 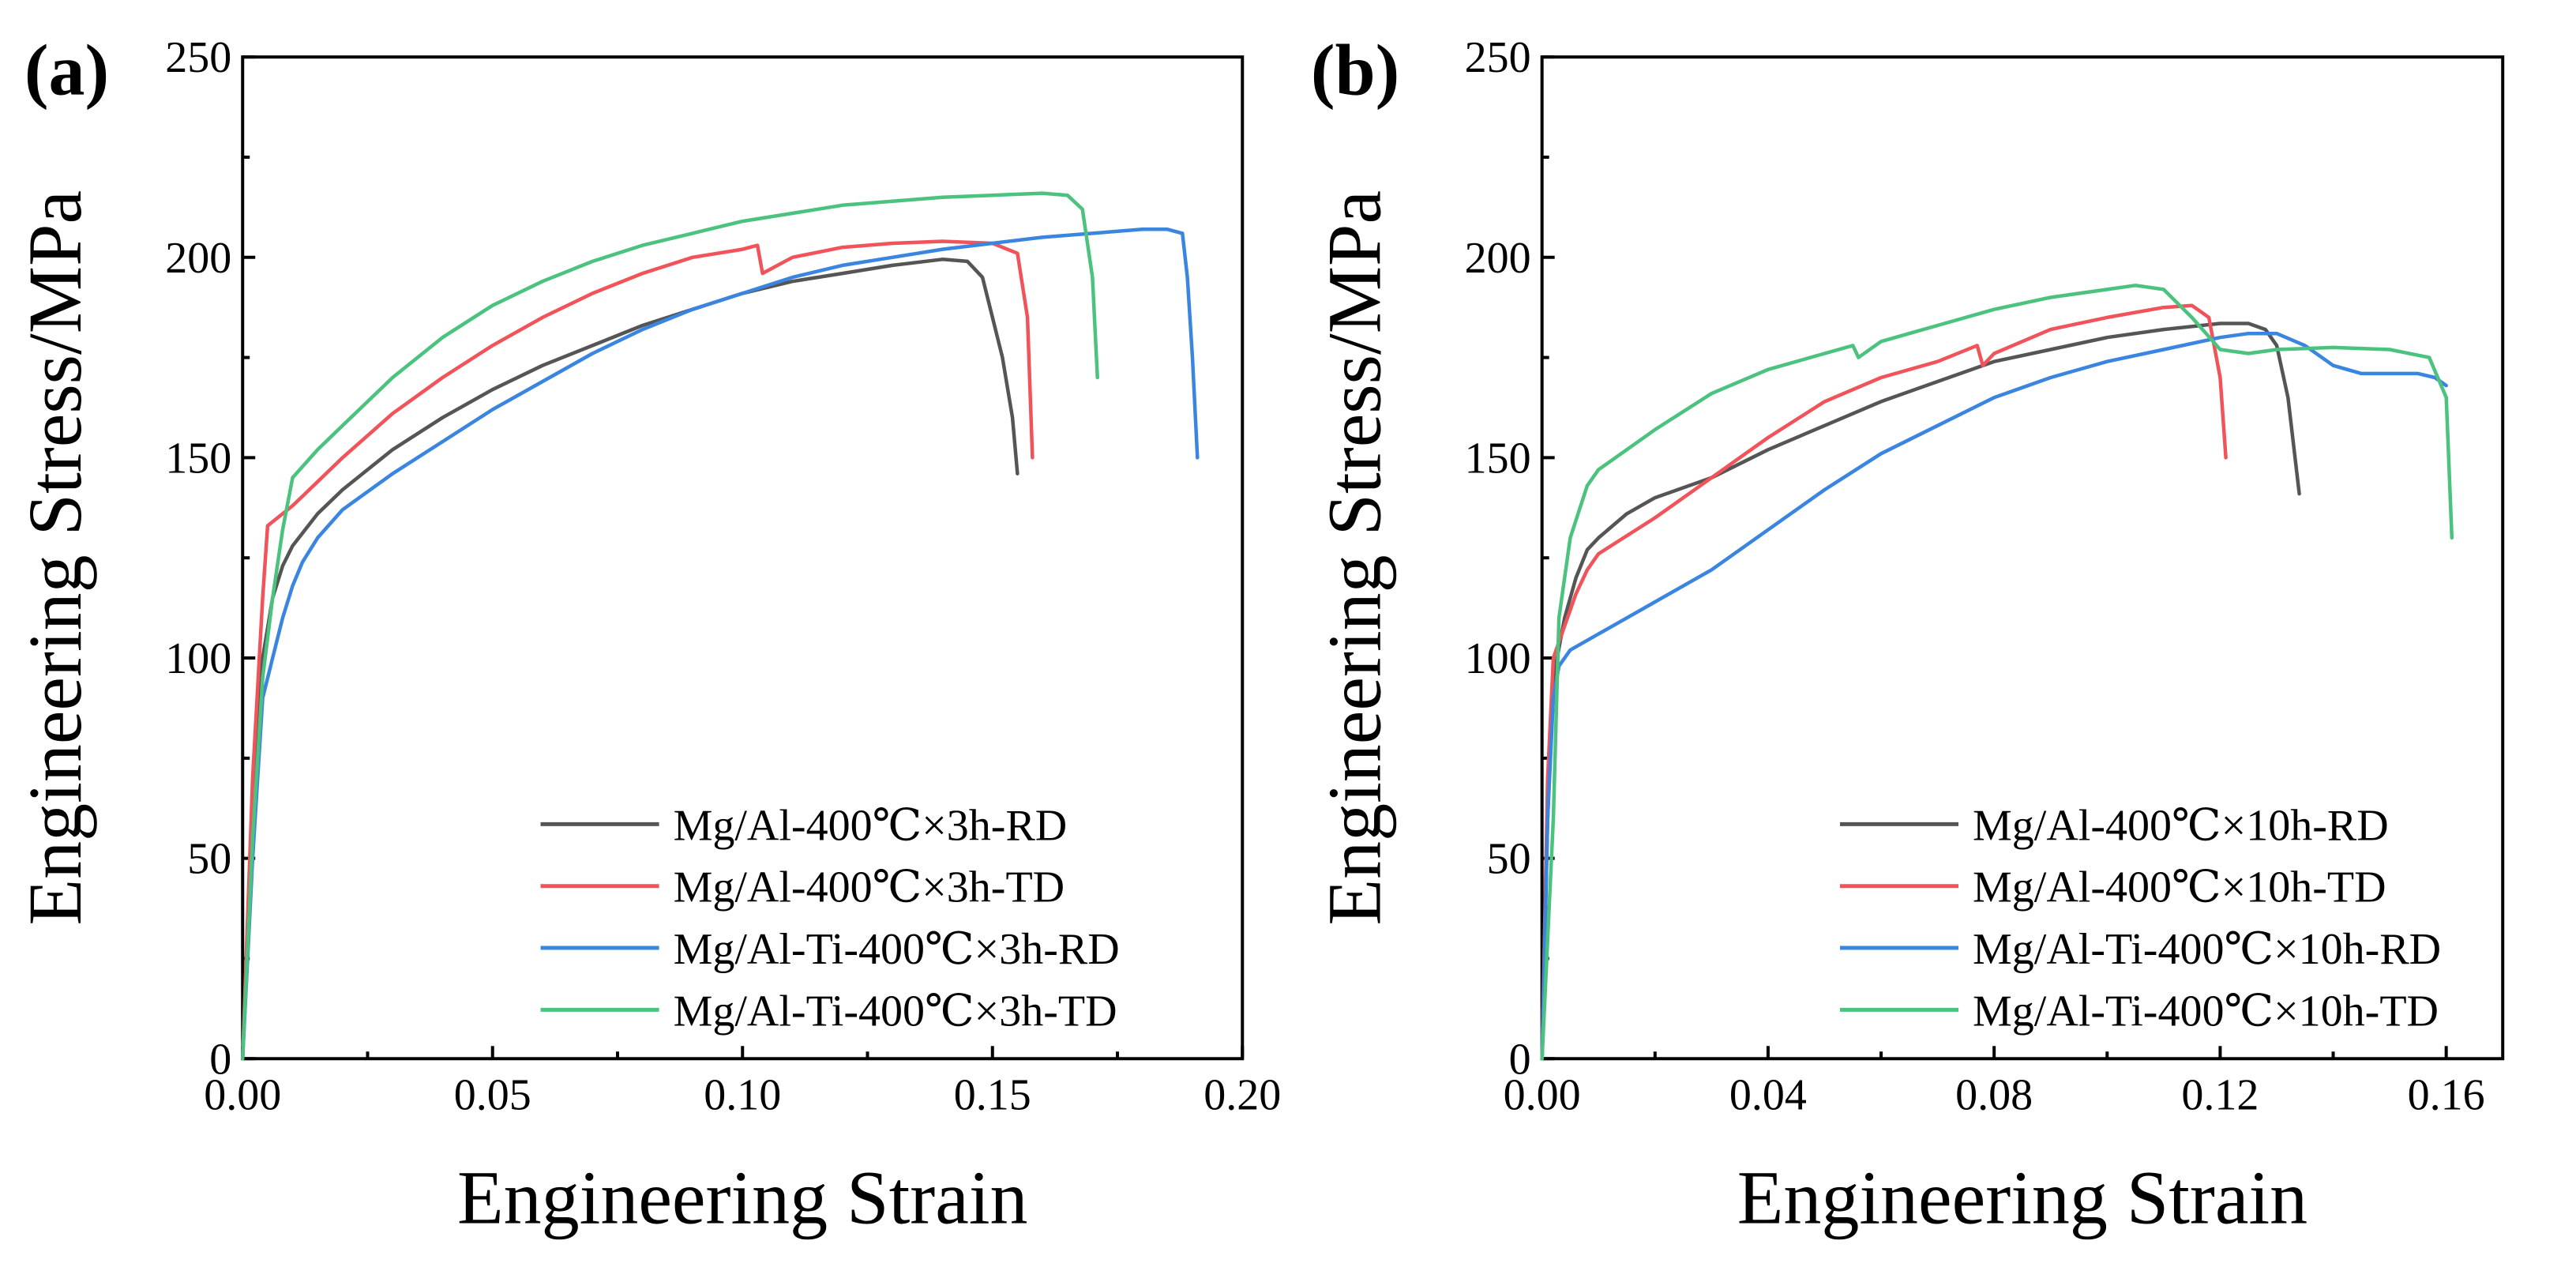 What do you see at coordinates (1355, 71) in the screenshot?
I see `panel-label: (b)` at bounding box center [1355, 71].